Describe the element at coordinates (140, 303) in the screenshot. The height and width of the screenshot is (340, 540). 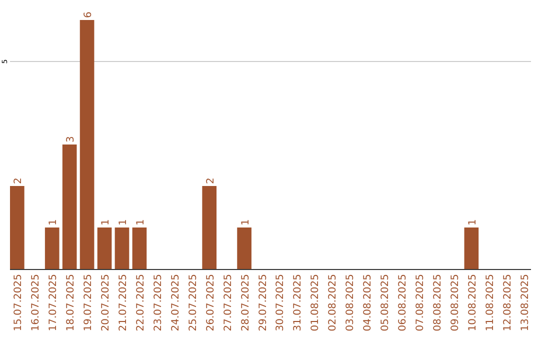
I see `x-tick-label: 22.07.2025` at that location.